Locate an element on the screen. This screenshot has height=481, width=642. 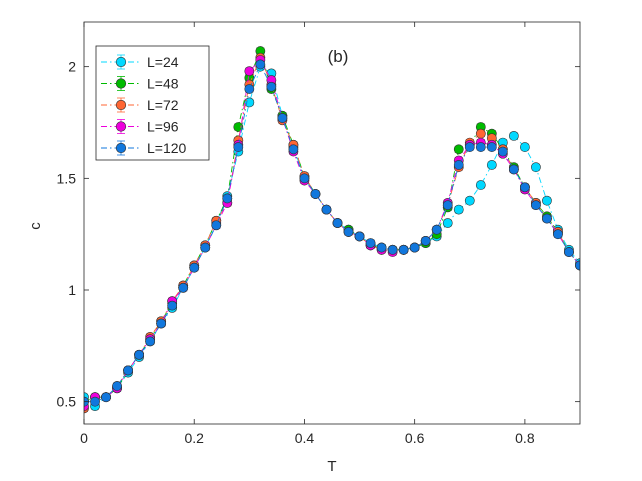
legend: L=24 L=48 L=72 L=96 L=120 is located at coordinates (152, 103).